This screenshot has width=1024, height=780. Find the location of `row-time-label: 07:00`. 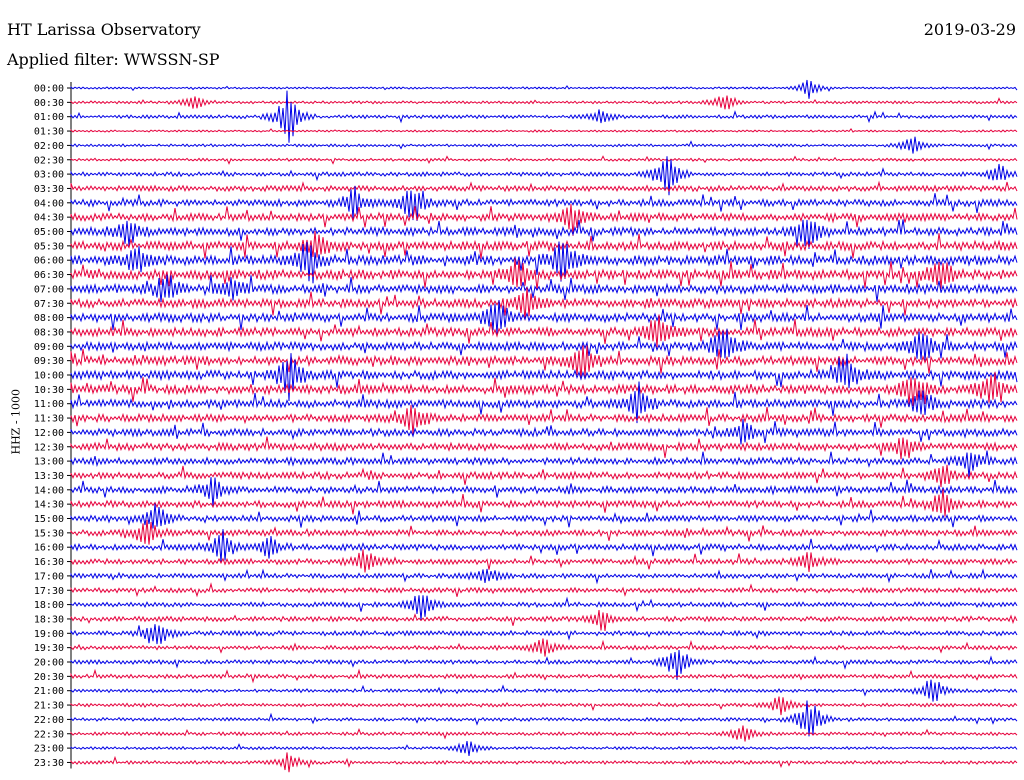

row-time-label: 07:00 is located at coordinates (49, 289).